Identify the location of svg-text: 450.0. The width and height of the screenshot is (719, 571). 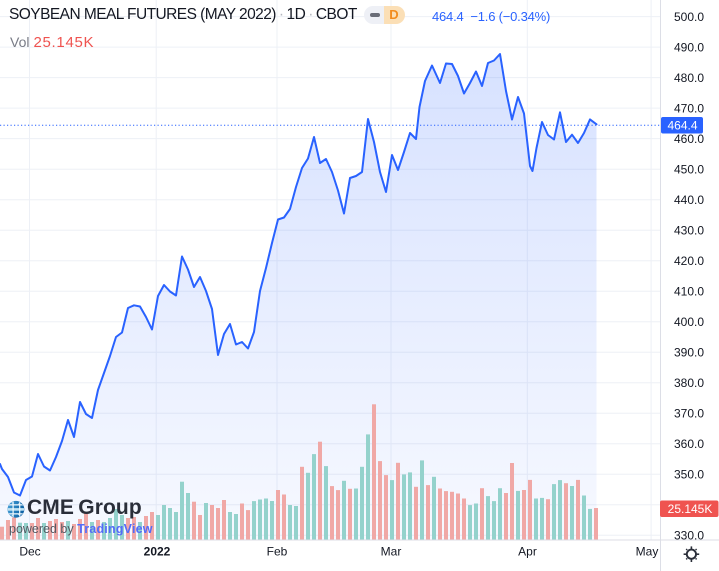
(689, 169).